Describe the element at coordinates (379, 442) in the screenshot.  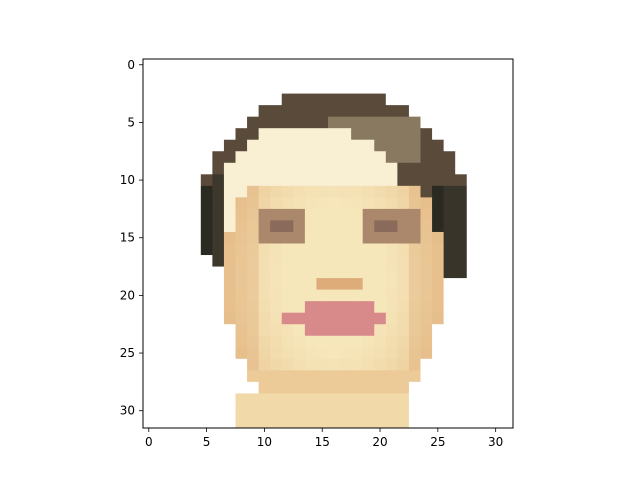
I see `x-tick-label: 20` at that location.